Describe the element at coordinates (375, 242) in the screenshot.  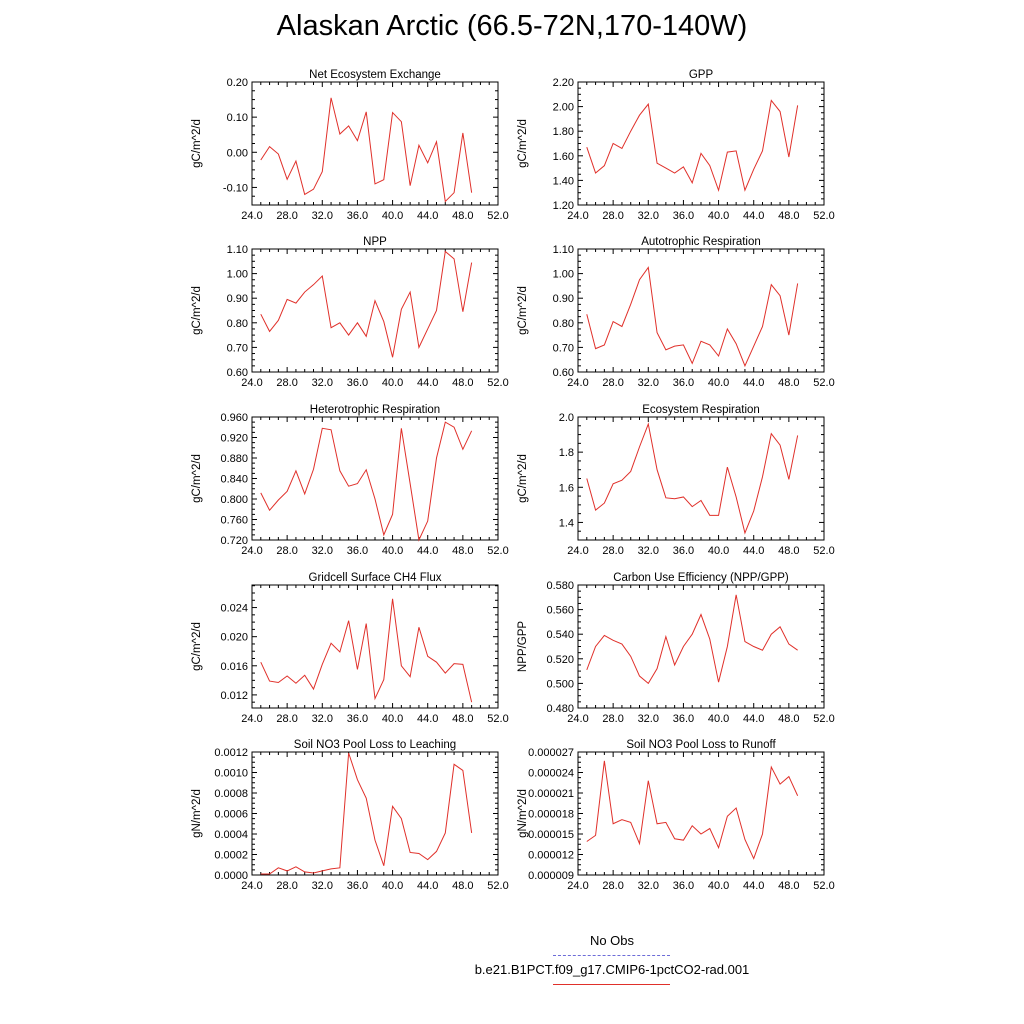
I see `panel-title: NPP` at that location.